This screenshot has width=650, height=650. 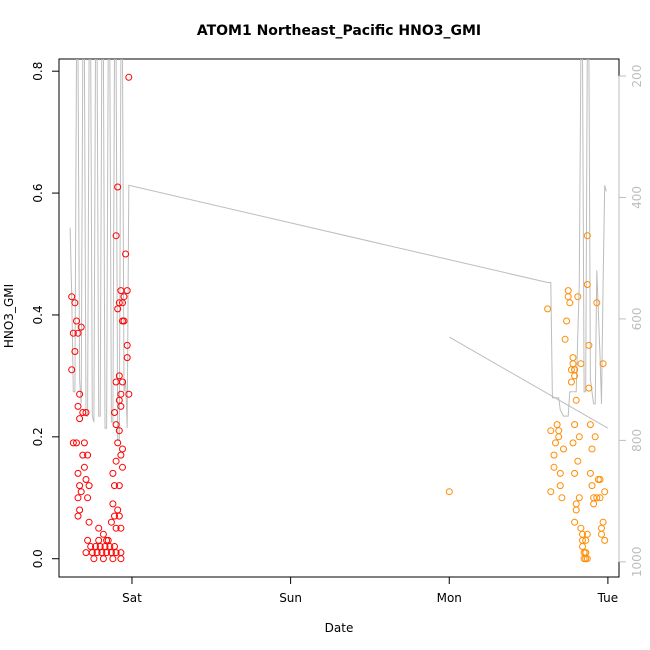 I want to click on y2-tick-label: 800, so click(x=637, y=440).